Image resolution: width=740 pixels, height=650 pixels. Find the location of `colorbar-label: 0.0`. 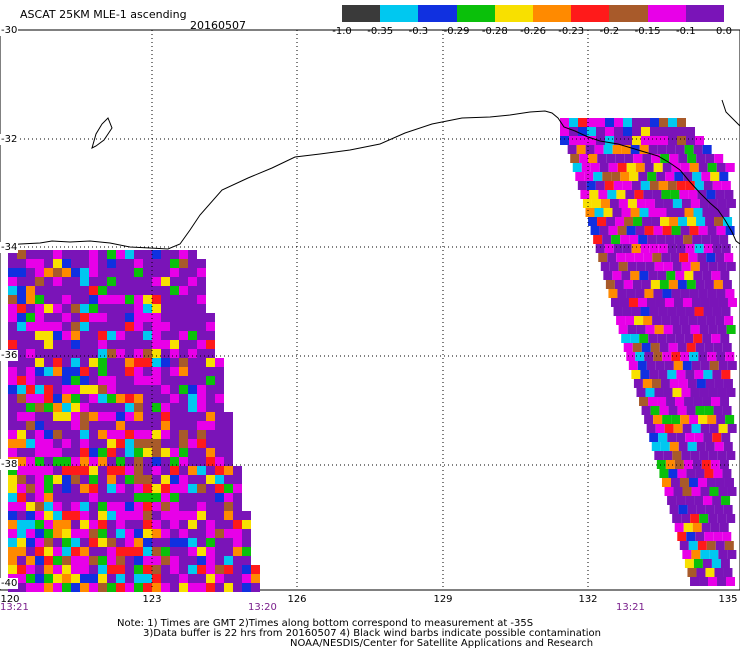

colorbar-label: 0.0 is located at coordinates (724, 31).